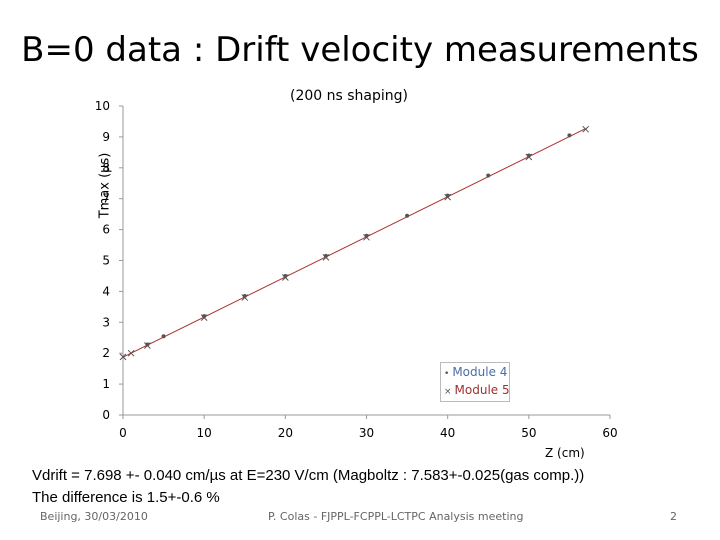 This screenshot has height=540, width=720. Describe the element at coordinates (106, 322) in the screenshot. I see `y-tick-label: 3` at that location.